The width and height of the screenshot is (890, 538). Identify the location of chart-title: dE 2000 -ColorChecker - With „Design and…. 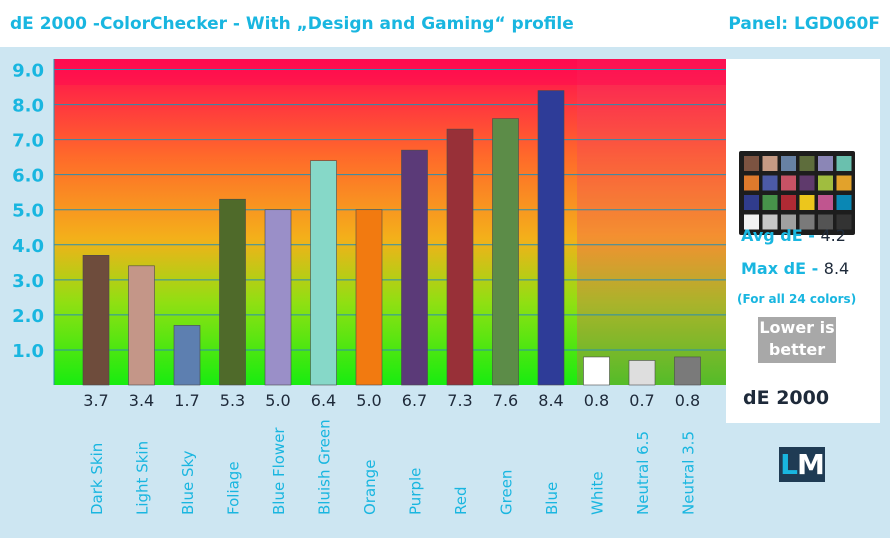
(292, 24).